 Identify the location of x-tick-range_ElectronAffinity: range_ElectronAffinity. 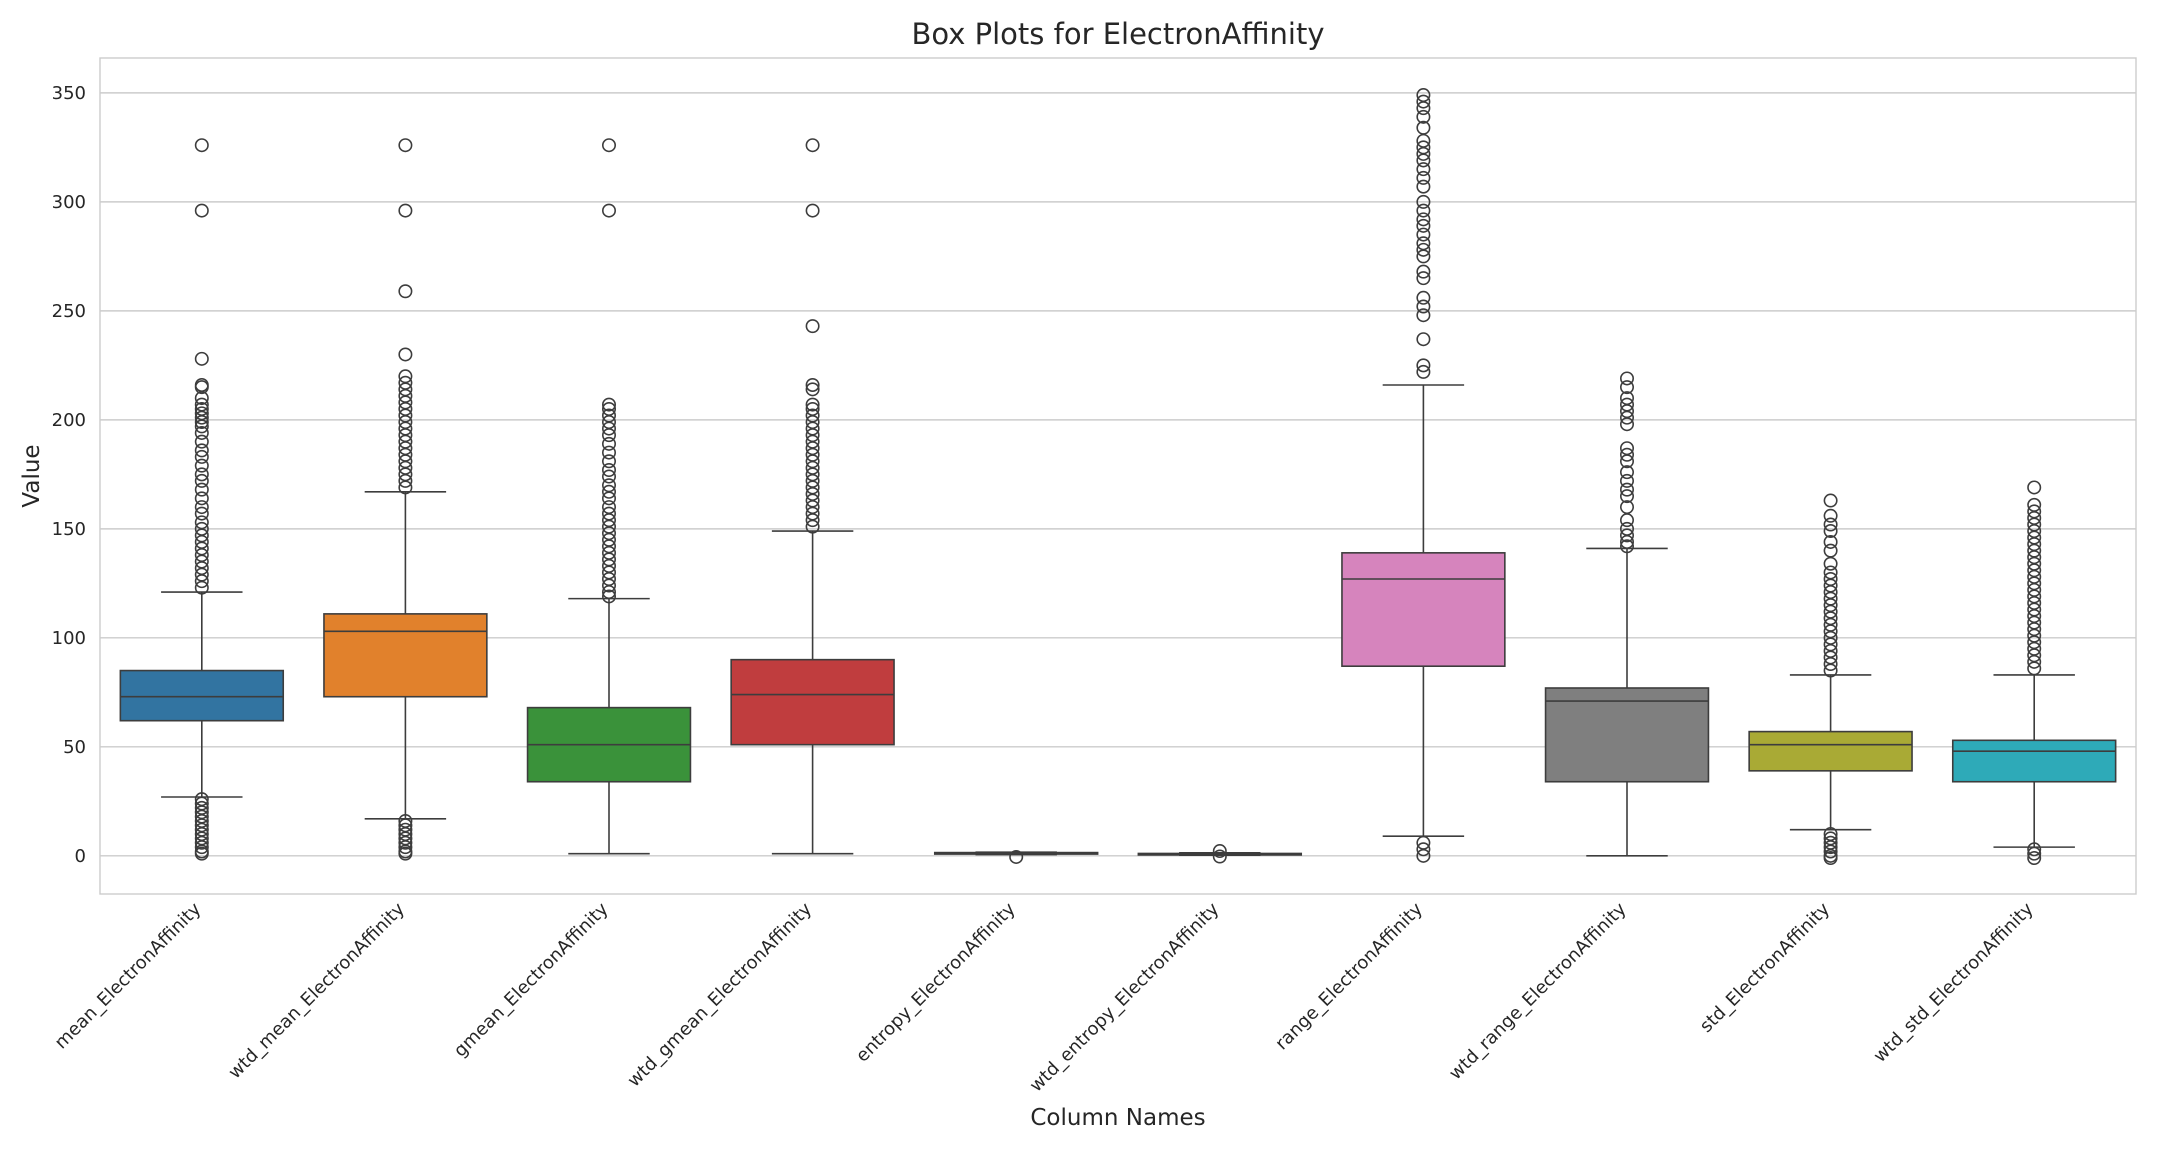
(1349, 976).